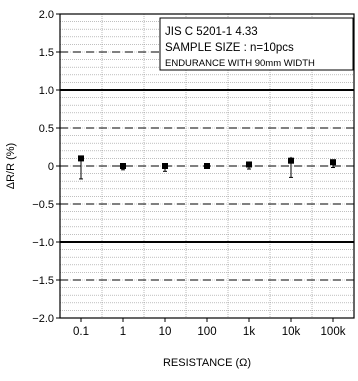 The height and width of the screenshot is (381, 358). Describe the element at coordinates (11, 166) in the screenshot. I see `y-axis-label: ΔR/R (%)` at that location.